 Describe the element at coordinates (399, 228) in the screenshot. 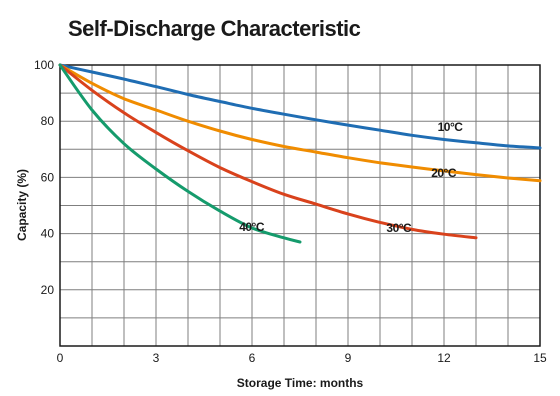

I see `series-label: 30°C` at that location.